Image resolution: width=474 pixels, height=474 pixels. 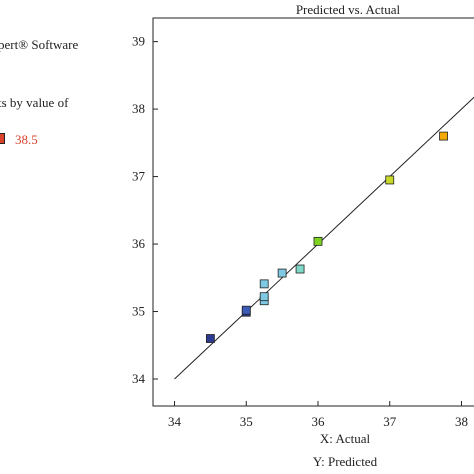 I want to click on y-tick-label: 39, so click(x=138, y=41).